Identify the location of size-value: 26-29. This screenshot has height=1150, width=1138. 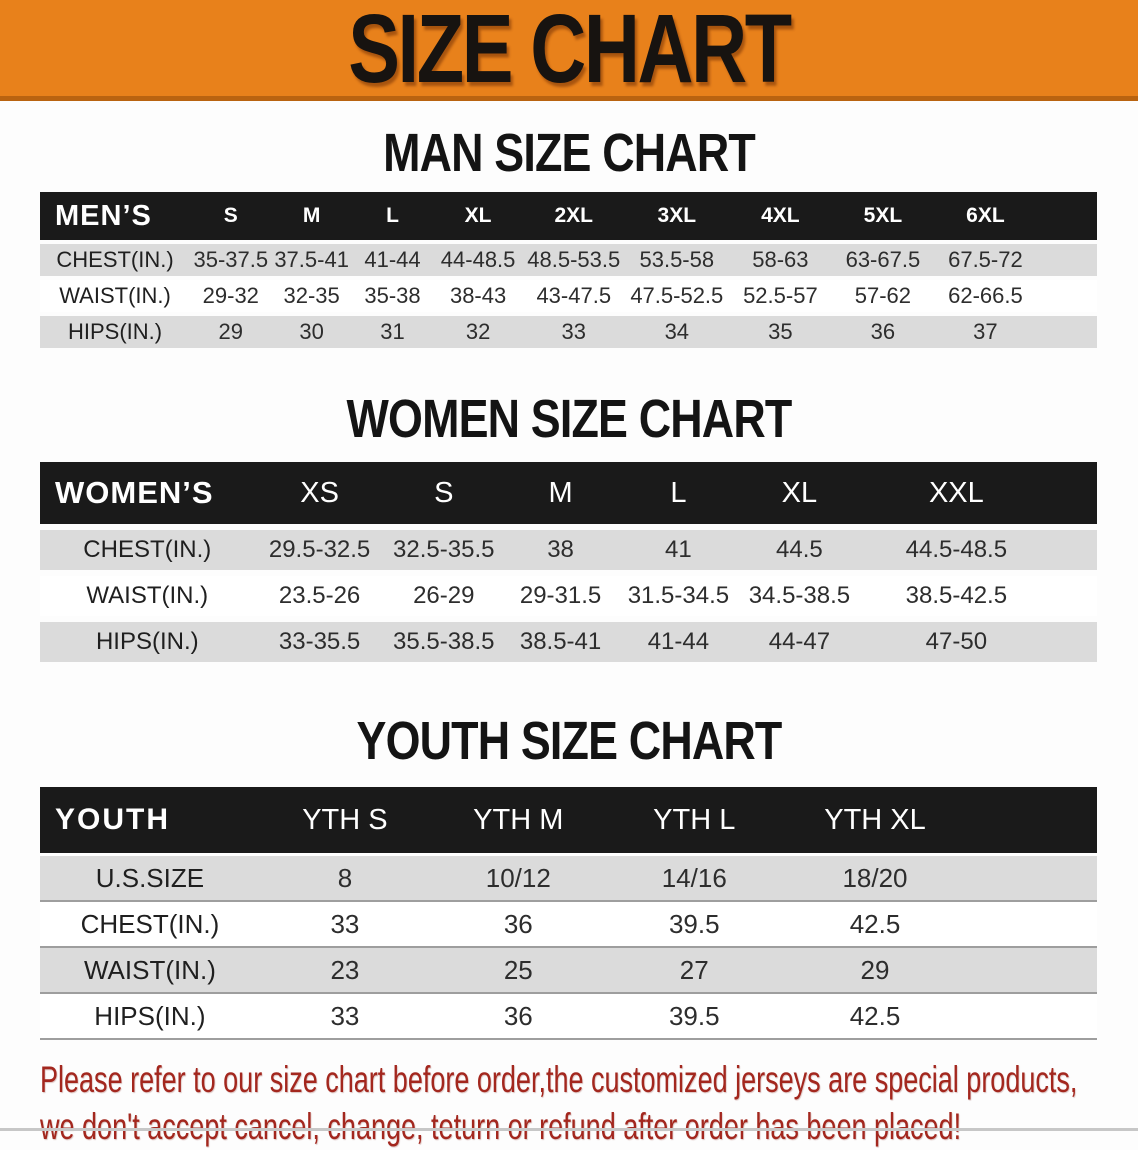
(443, 596).